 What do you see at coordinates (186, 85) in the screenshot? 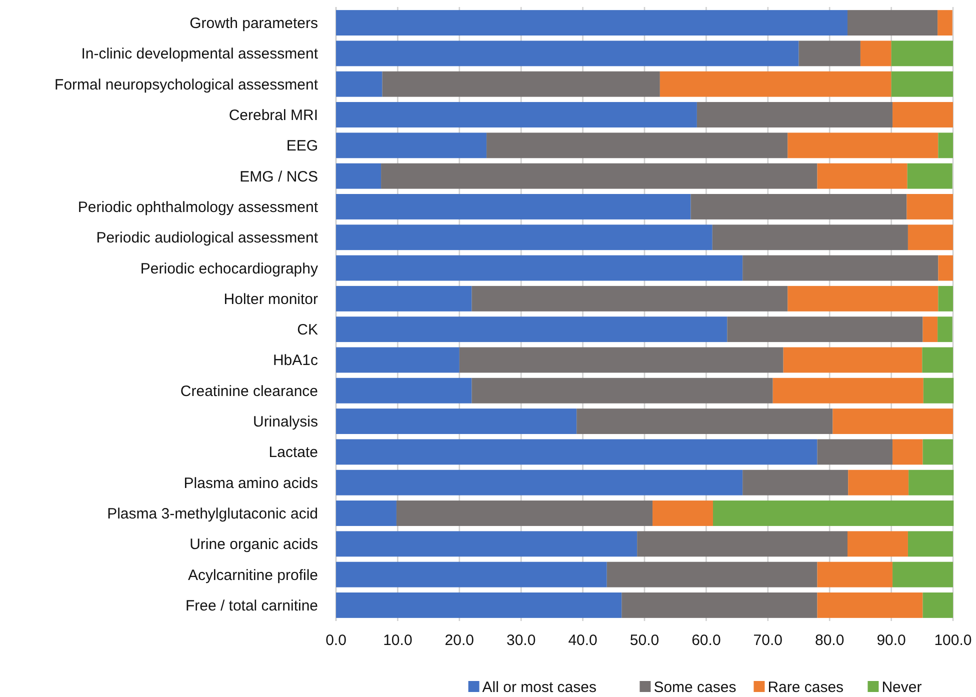
I see `y-tick-label: Formal neuropsychological assessment` at bounding box center [186, 85].